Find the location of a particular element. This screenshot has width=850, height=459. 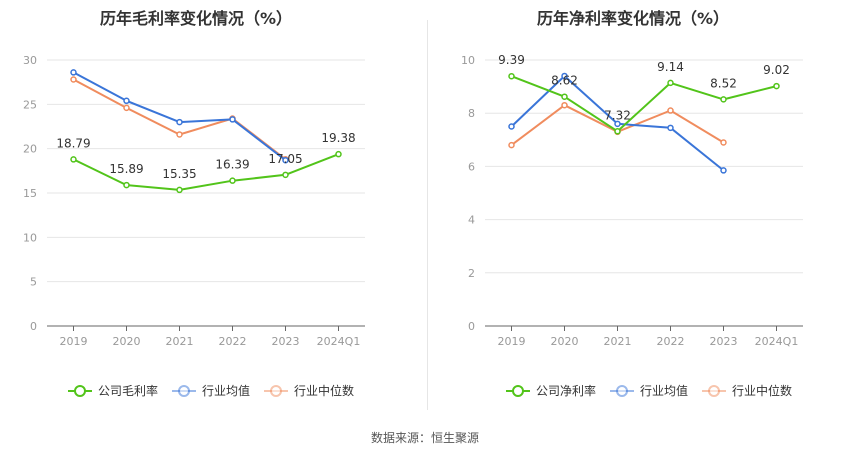

y-tick-label: 8 is located at coordinates (471, 113).